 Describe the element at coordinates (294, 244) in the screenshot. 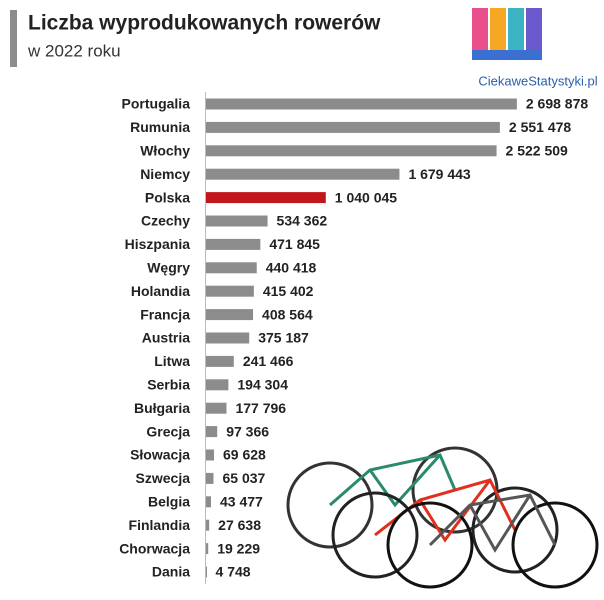

I see `value-label: 471 845` at that location.